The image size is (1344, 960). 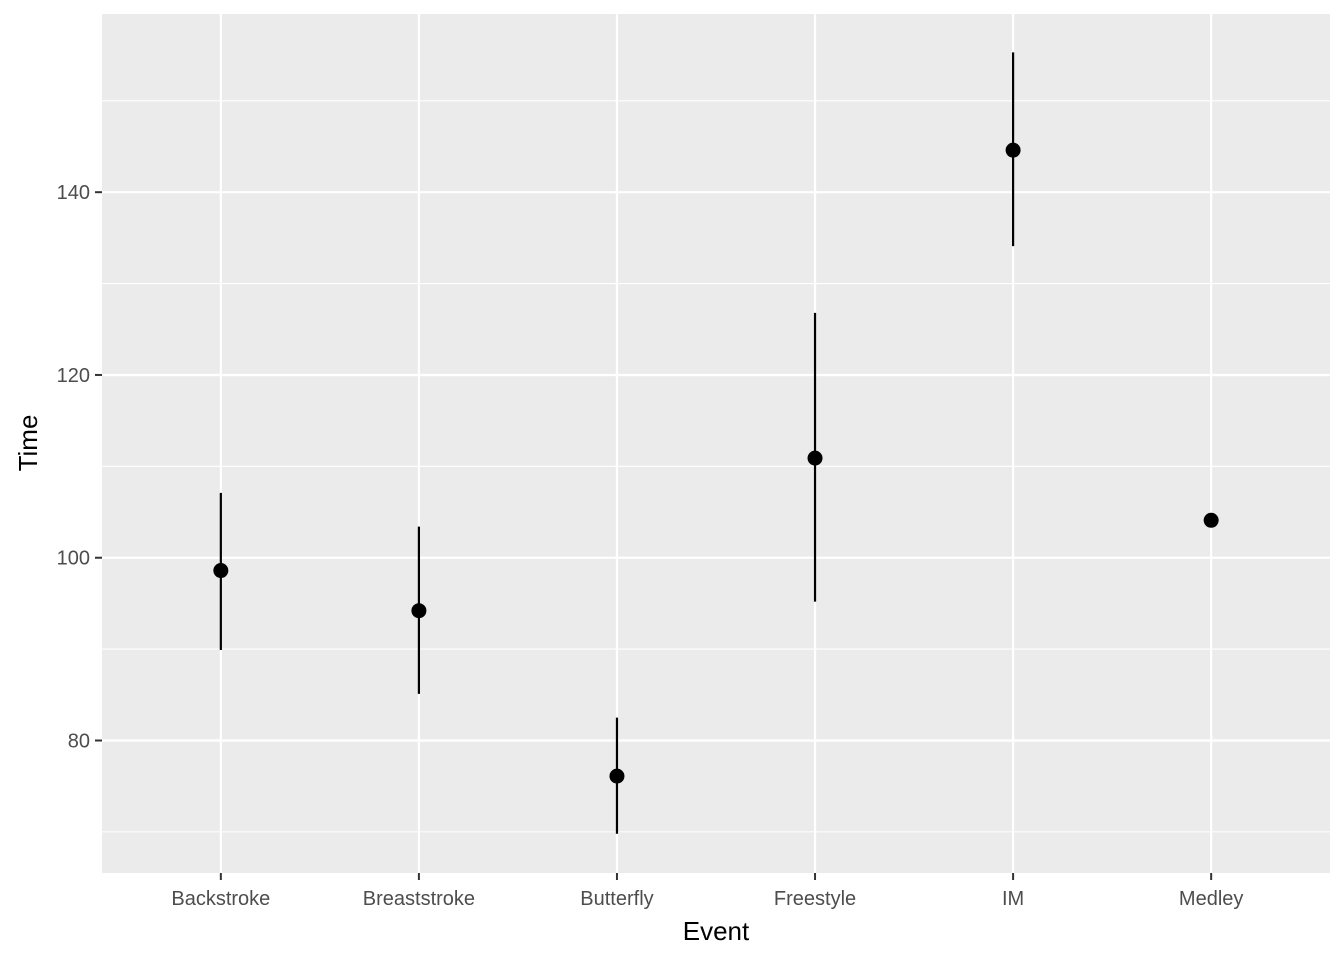 What do you see at coordinates (73, 559) in the screenshot?
I see `y-tick-label: 100` at bounding box center [73, 559].